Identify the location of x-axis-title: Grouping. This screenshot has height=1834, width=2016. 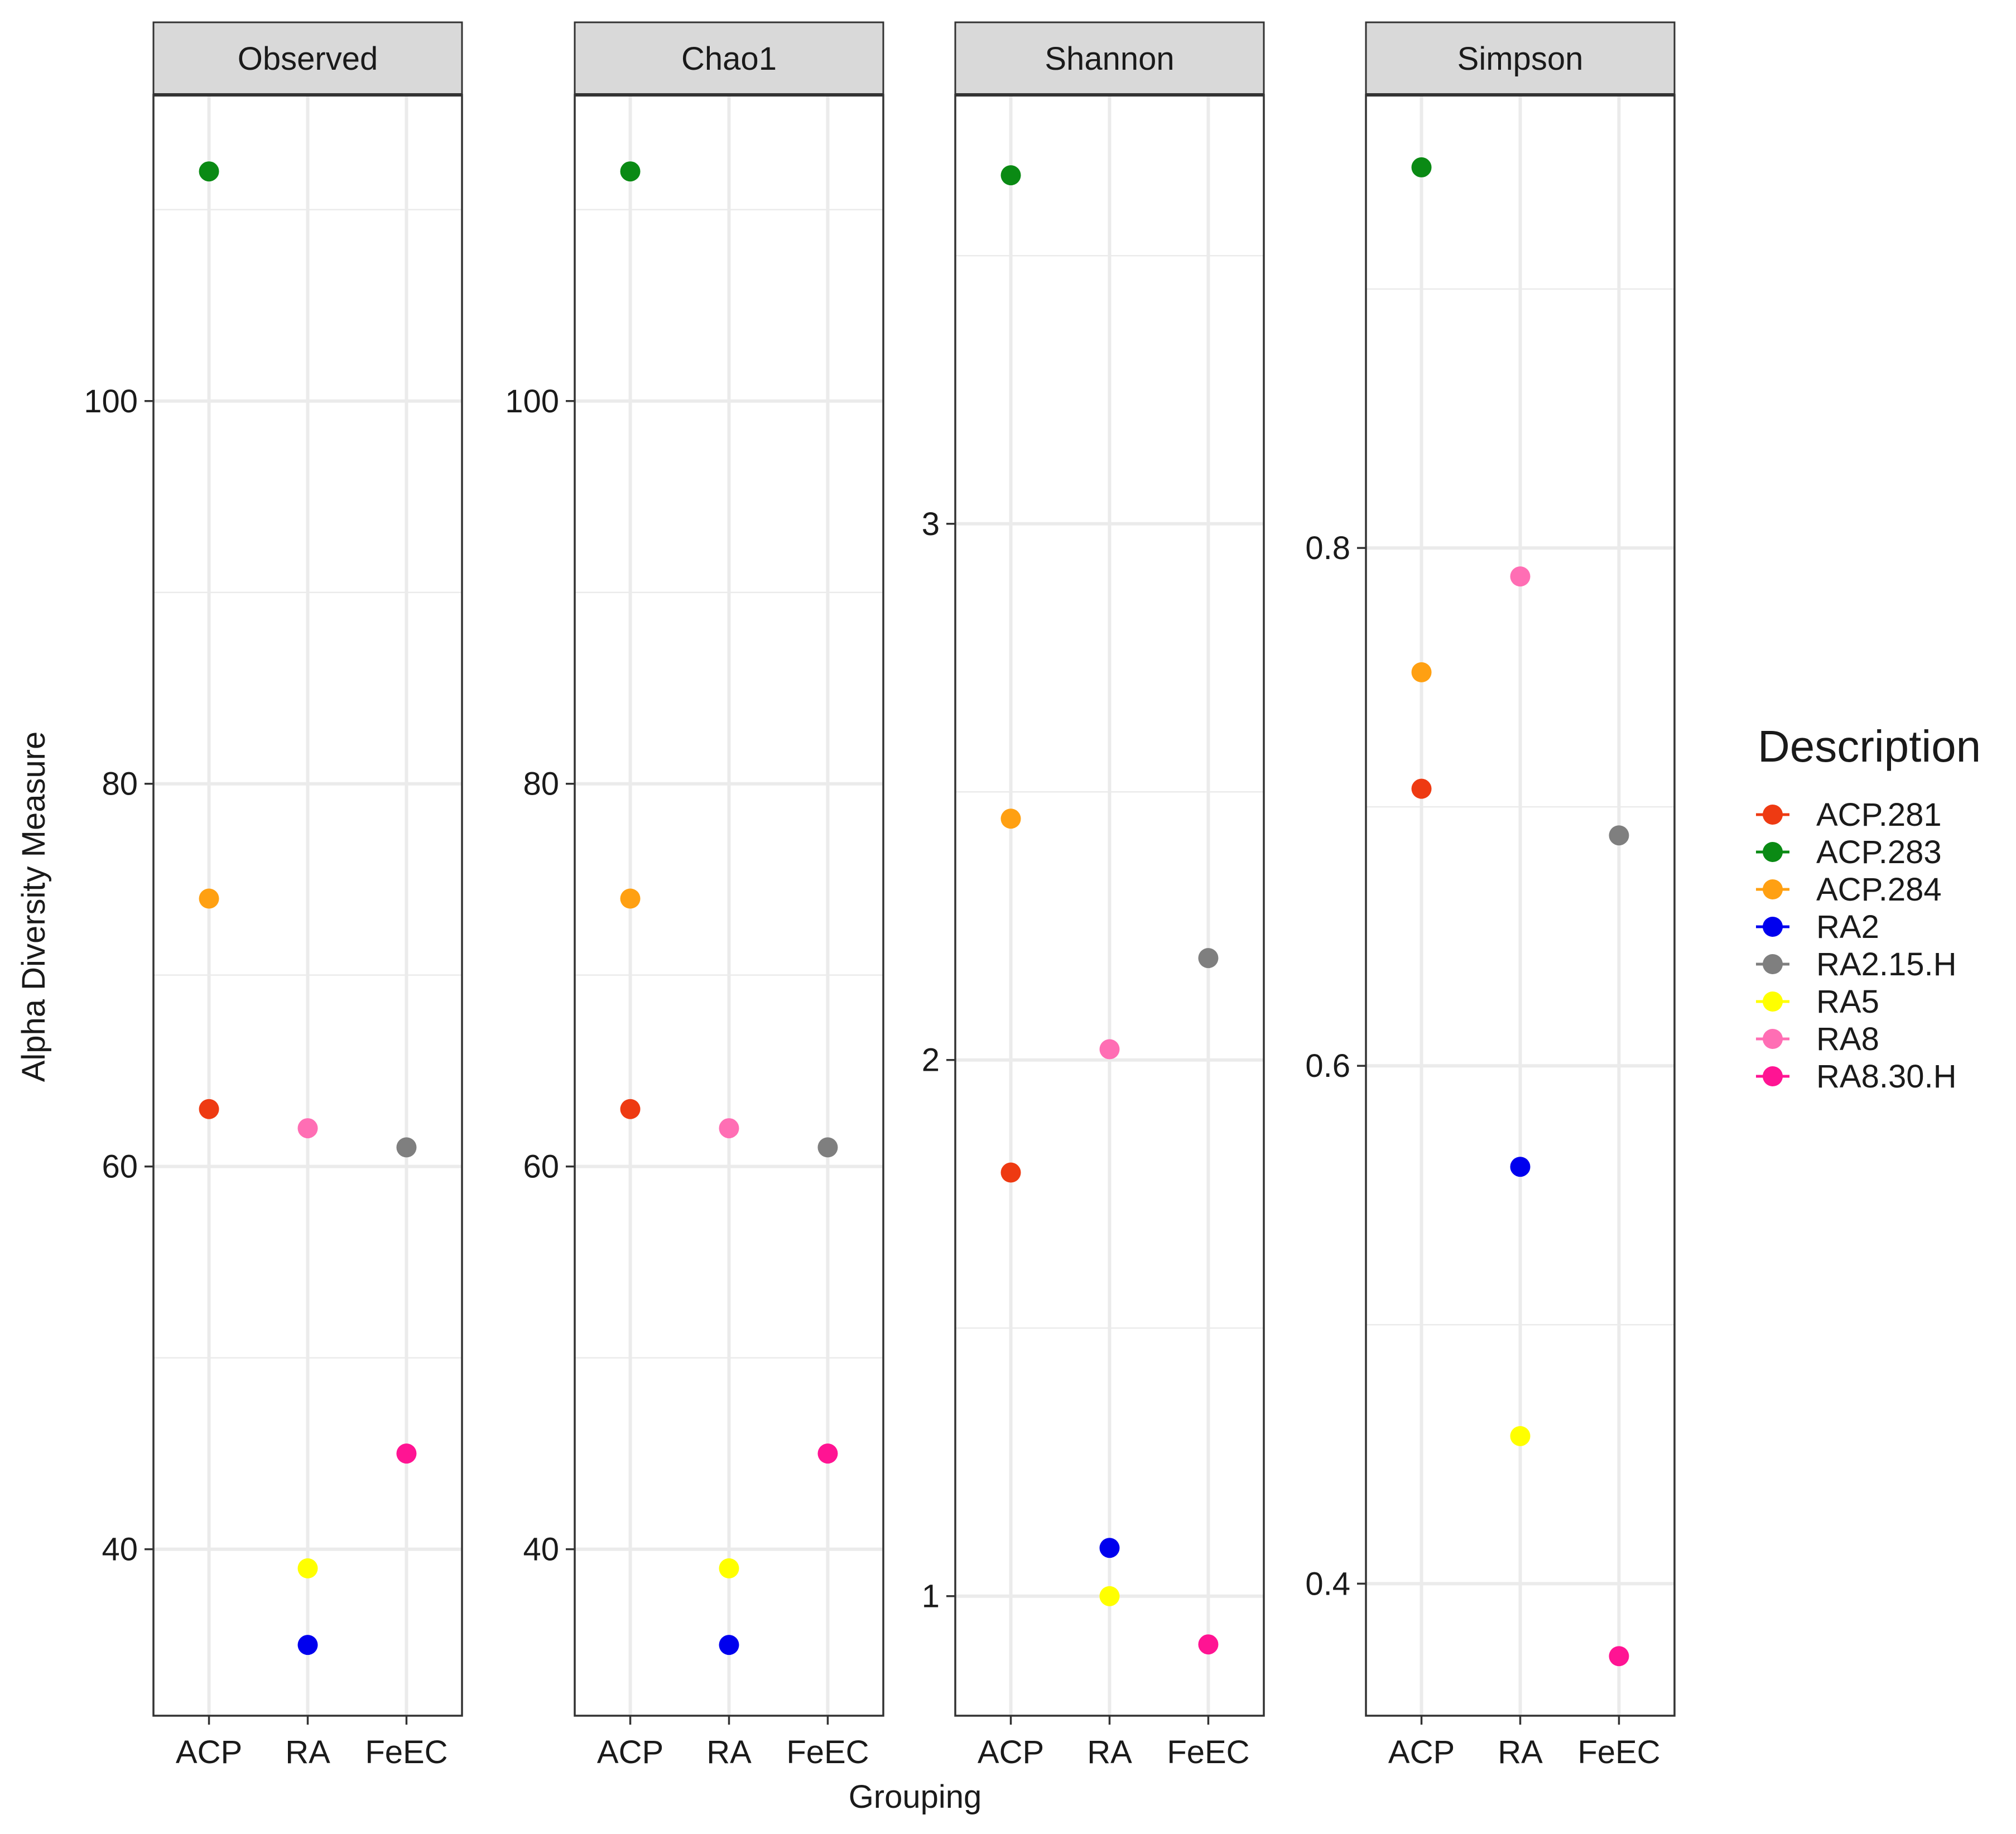
(915, 1797).